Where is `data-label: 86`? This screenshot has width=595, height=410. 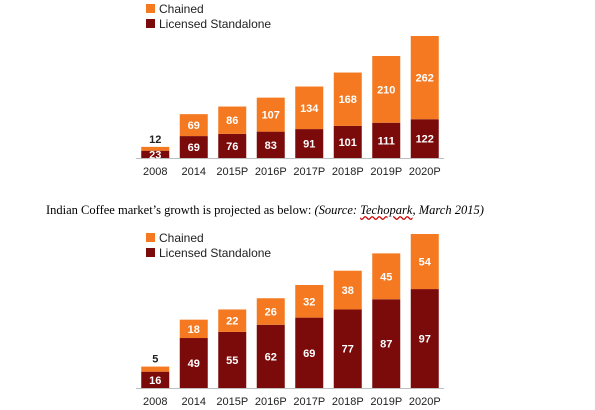
data-label: 86 is located at coordinates (232, 121).